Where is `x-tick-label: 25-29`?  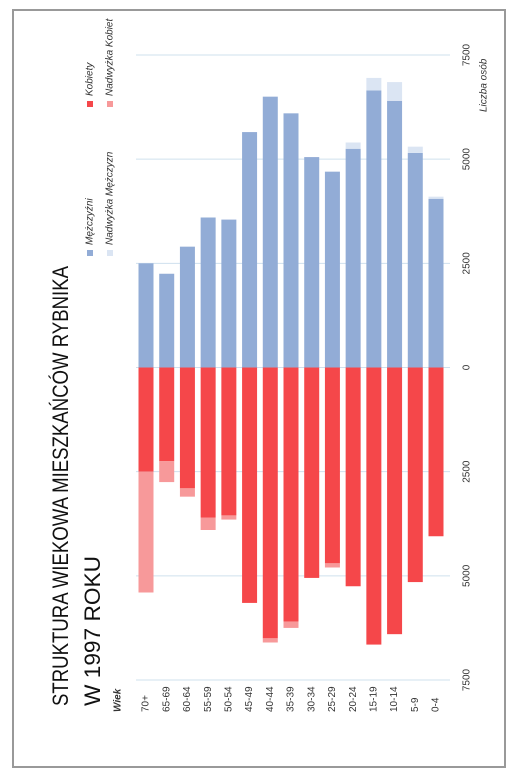 x-tick-label: 25-29 is located at coordinates (332, 699).